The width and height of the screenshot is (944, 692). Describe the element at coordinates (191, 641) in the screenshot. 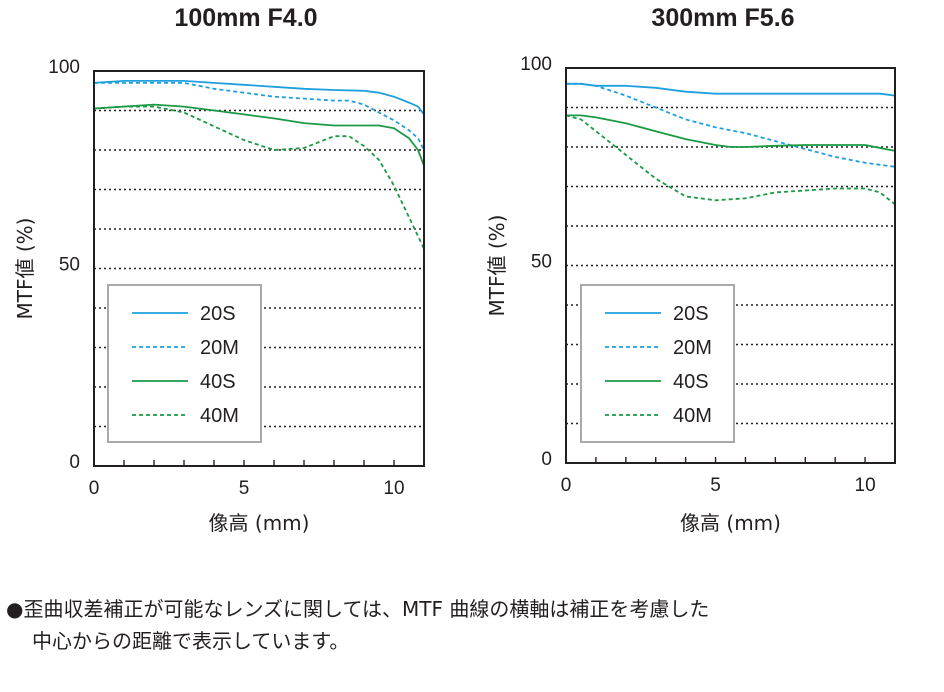

I see `footnote-line-2: 中心からの距離で表示しています。` at that location.